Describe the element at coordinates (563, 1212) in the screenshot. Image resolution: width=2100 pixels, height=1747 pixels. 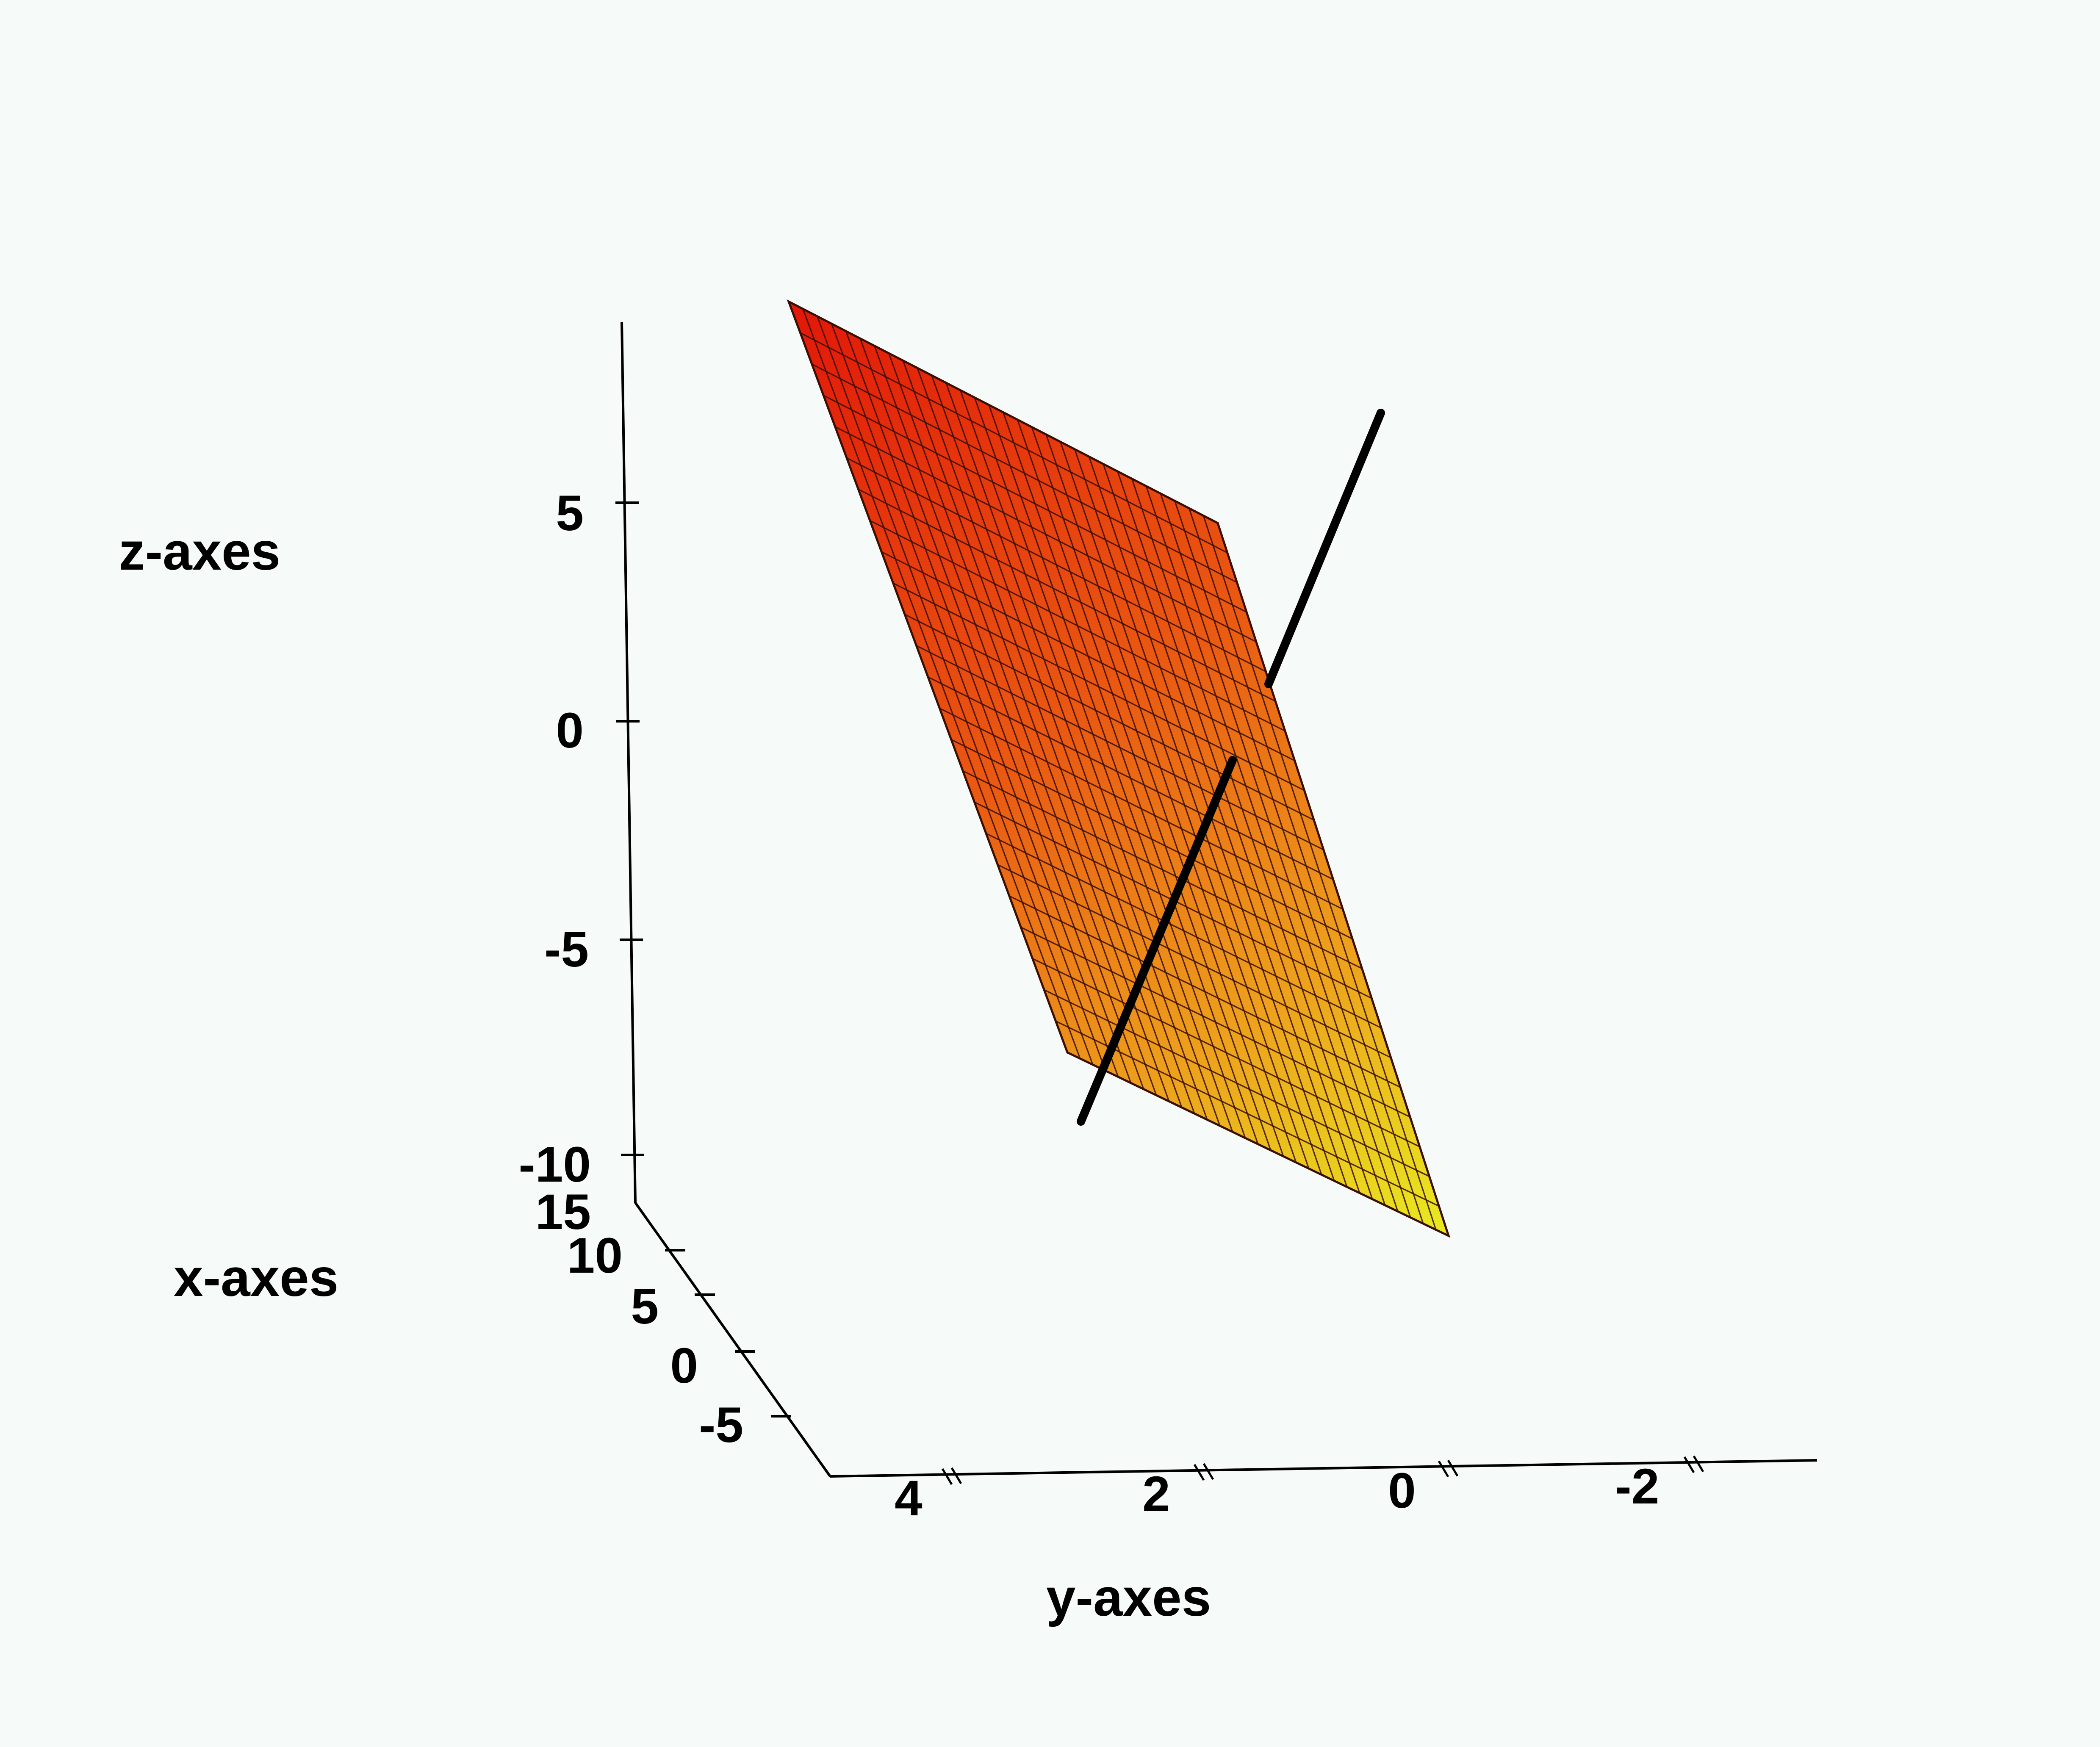
I see `x-tick-label: 15` at that location.